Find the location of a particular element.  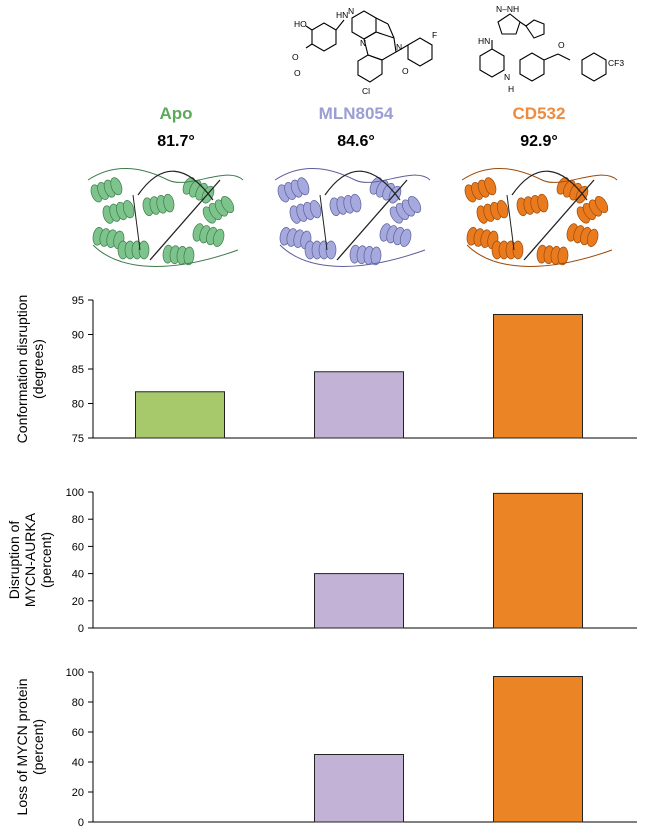

mln8054-structure: HO HN N N O O N F O Cl is located at coordinates (364, 51).